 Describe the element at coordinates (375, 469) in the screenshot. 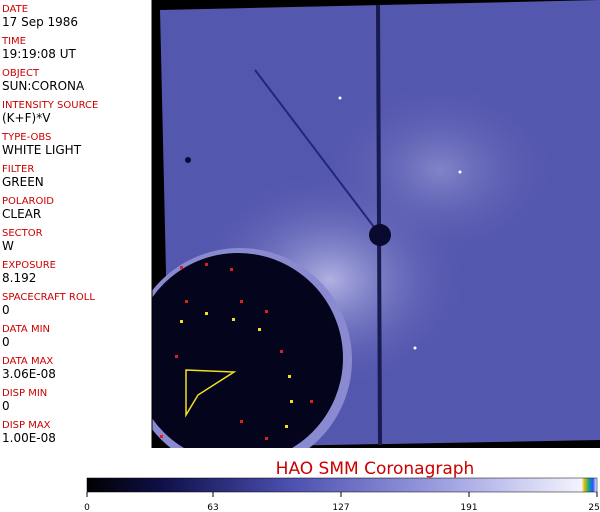

I see `title: HAO SMM Coronagraph` at that location.